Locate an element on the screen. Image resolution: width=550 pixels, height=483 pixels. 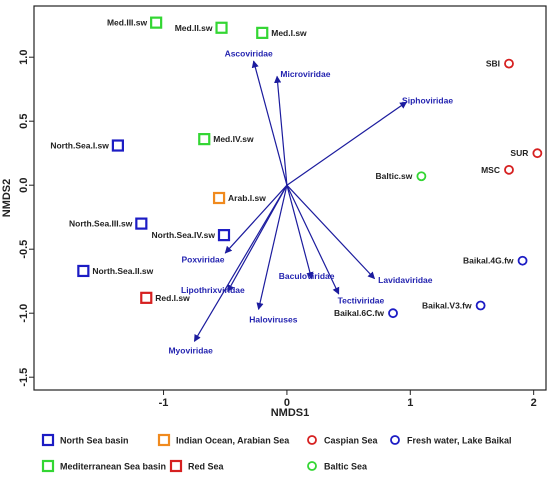
vector-label-haloviruses: Haloviruses is located at coordinates (273, 320).